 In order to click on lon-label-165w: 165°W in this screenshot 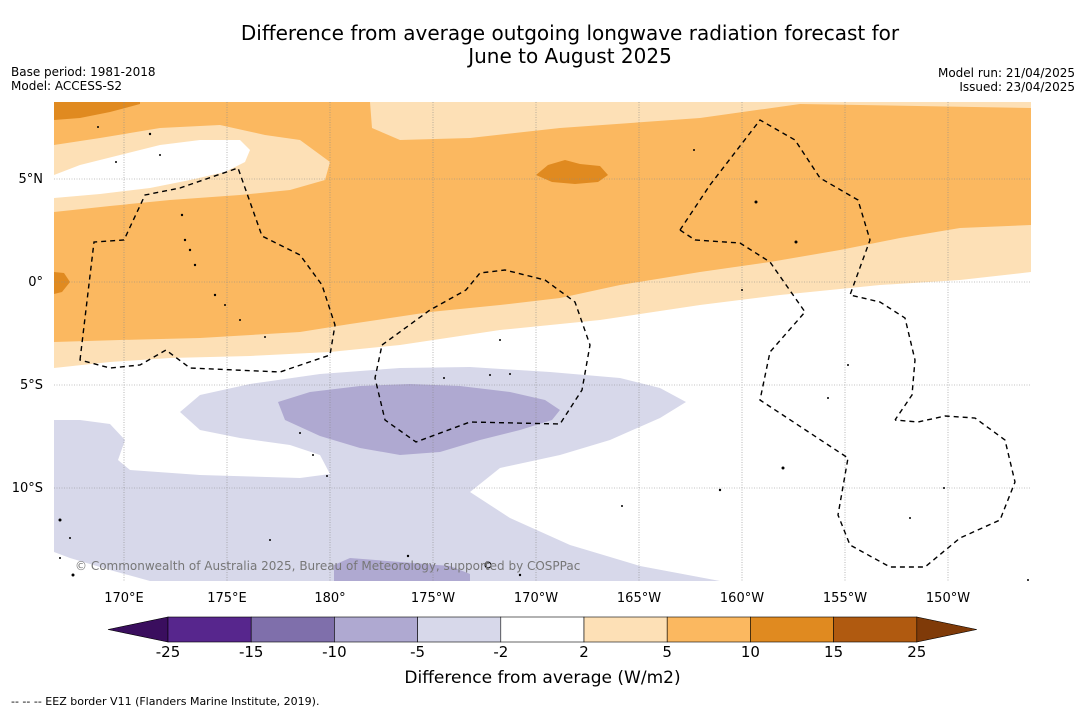, I will do `click(639, 598)`.